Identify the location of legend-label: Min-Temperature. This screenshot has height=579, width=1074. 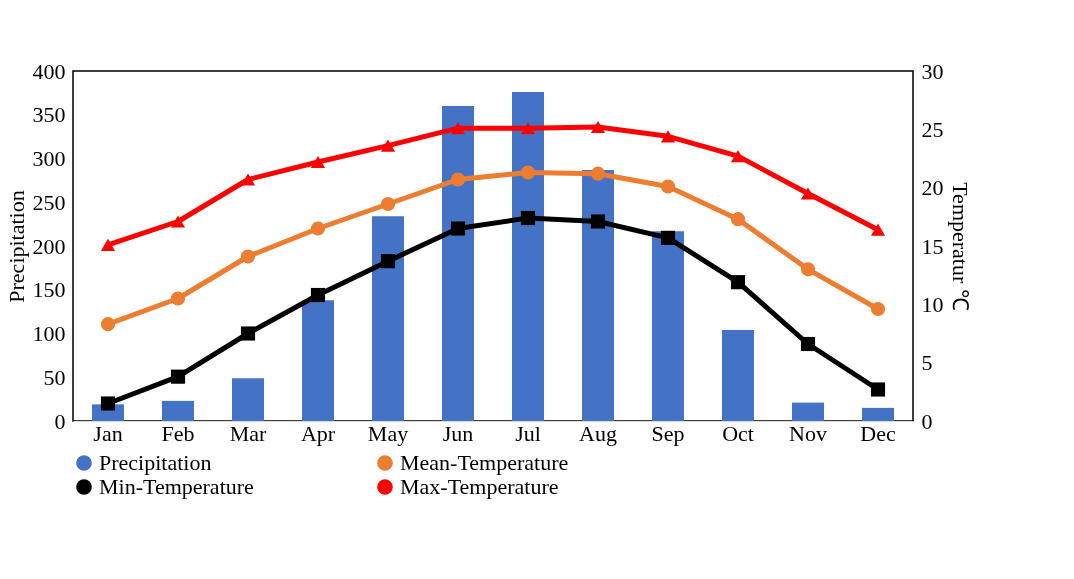
(176, 486).